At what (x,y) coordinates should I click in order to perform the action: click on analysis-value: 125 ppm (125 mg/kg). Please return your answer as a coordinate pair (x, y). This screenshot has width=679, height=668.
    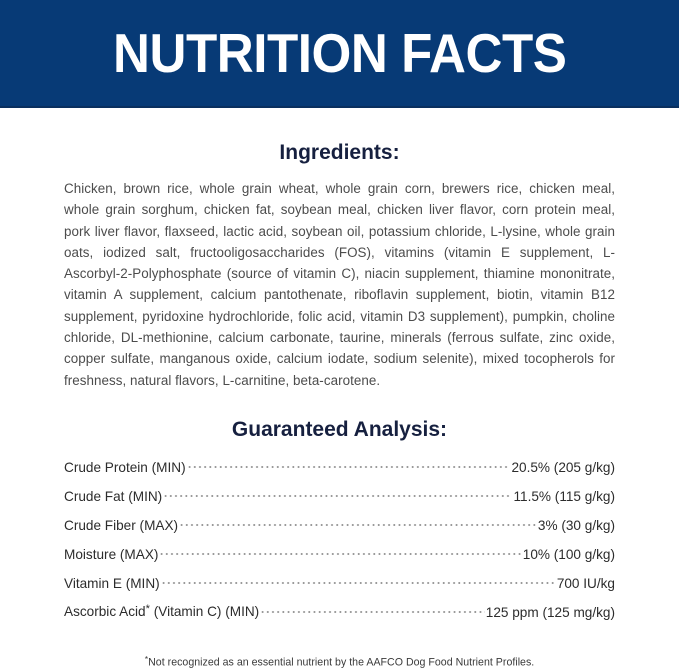
    Looking at the image, I should click on (550, 612).